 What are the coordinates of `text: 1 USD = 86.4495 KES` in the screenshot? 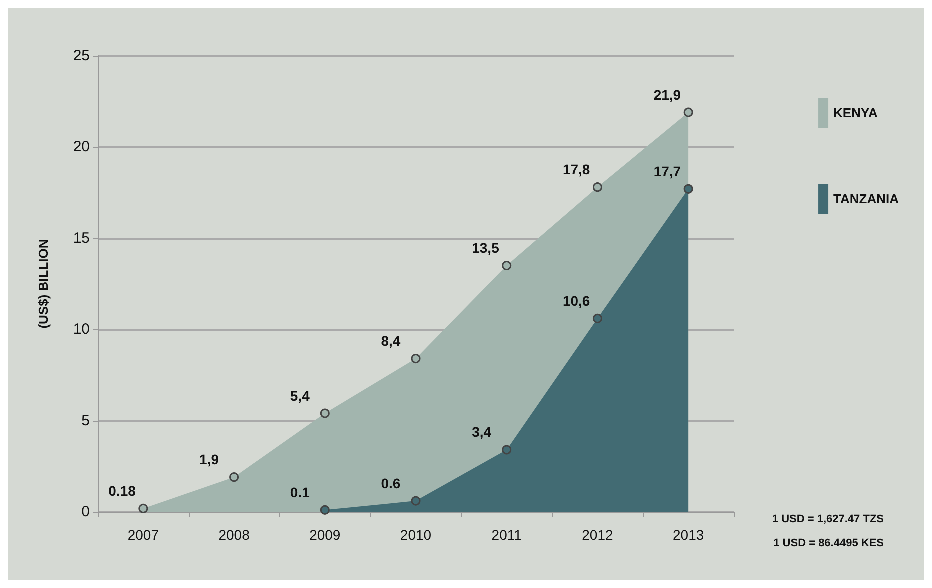 It's located at (829, 544).